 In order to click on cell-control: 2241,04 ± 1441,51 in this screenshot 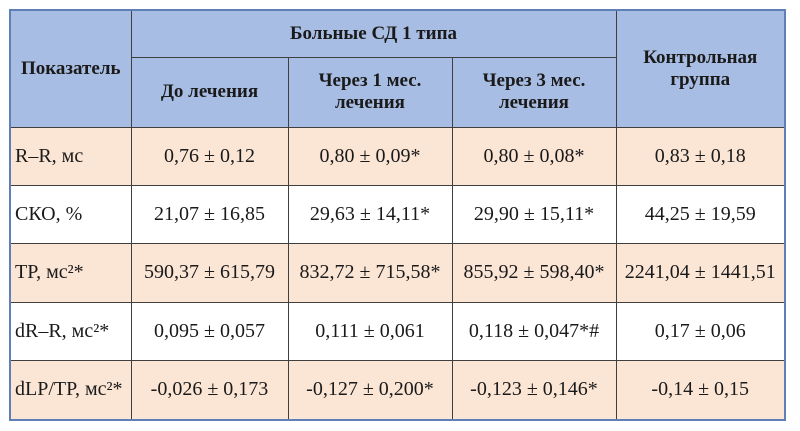, I will do `click(700, 273)`.